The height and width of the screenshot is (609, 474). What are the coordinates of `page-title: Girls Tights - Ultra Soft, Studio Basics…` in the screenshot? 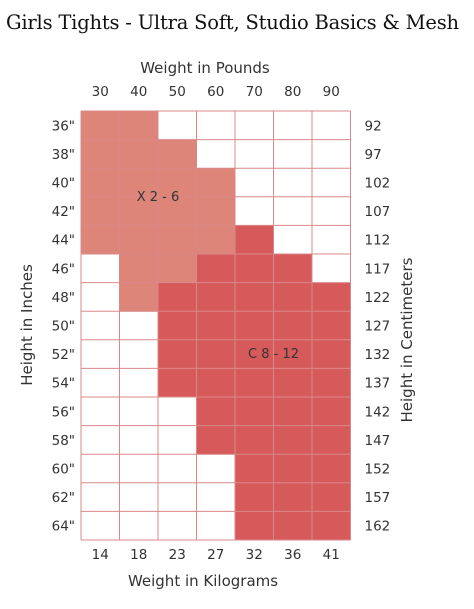 It's located at (232, 22).